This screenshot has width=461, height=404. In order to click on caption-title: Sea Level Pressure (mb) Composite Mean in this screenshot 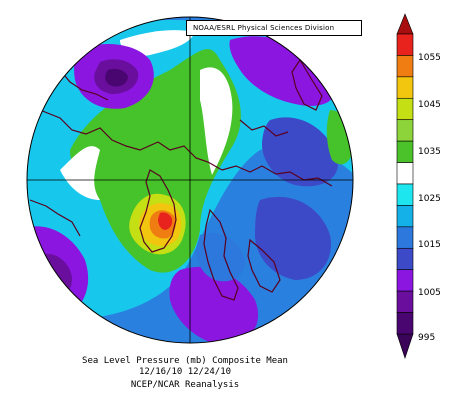, I will do `click(185, 361)`.